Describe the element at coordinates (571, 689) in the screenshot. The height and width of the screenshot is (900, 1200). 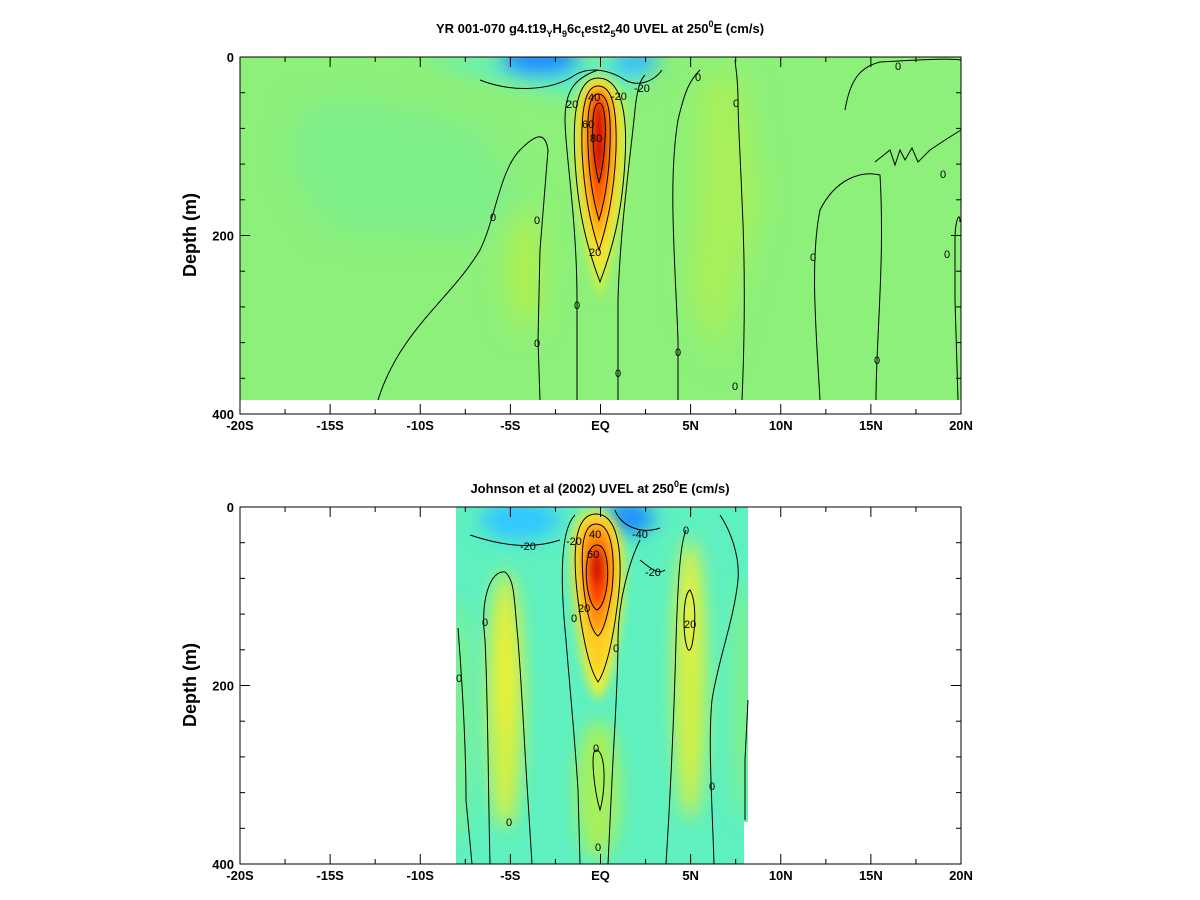
I see `bottom-contour-zero-central-a` at that location.